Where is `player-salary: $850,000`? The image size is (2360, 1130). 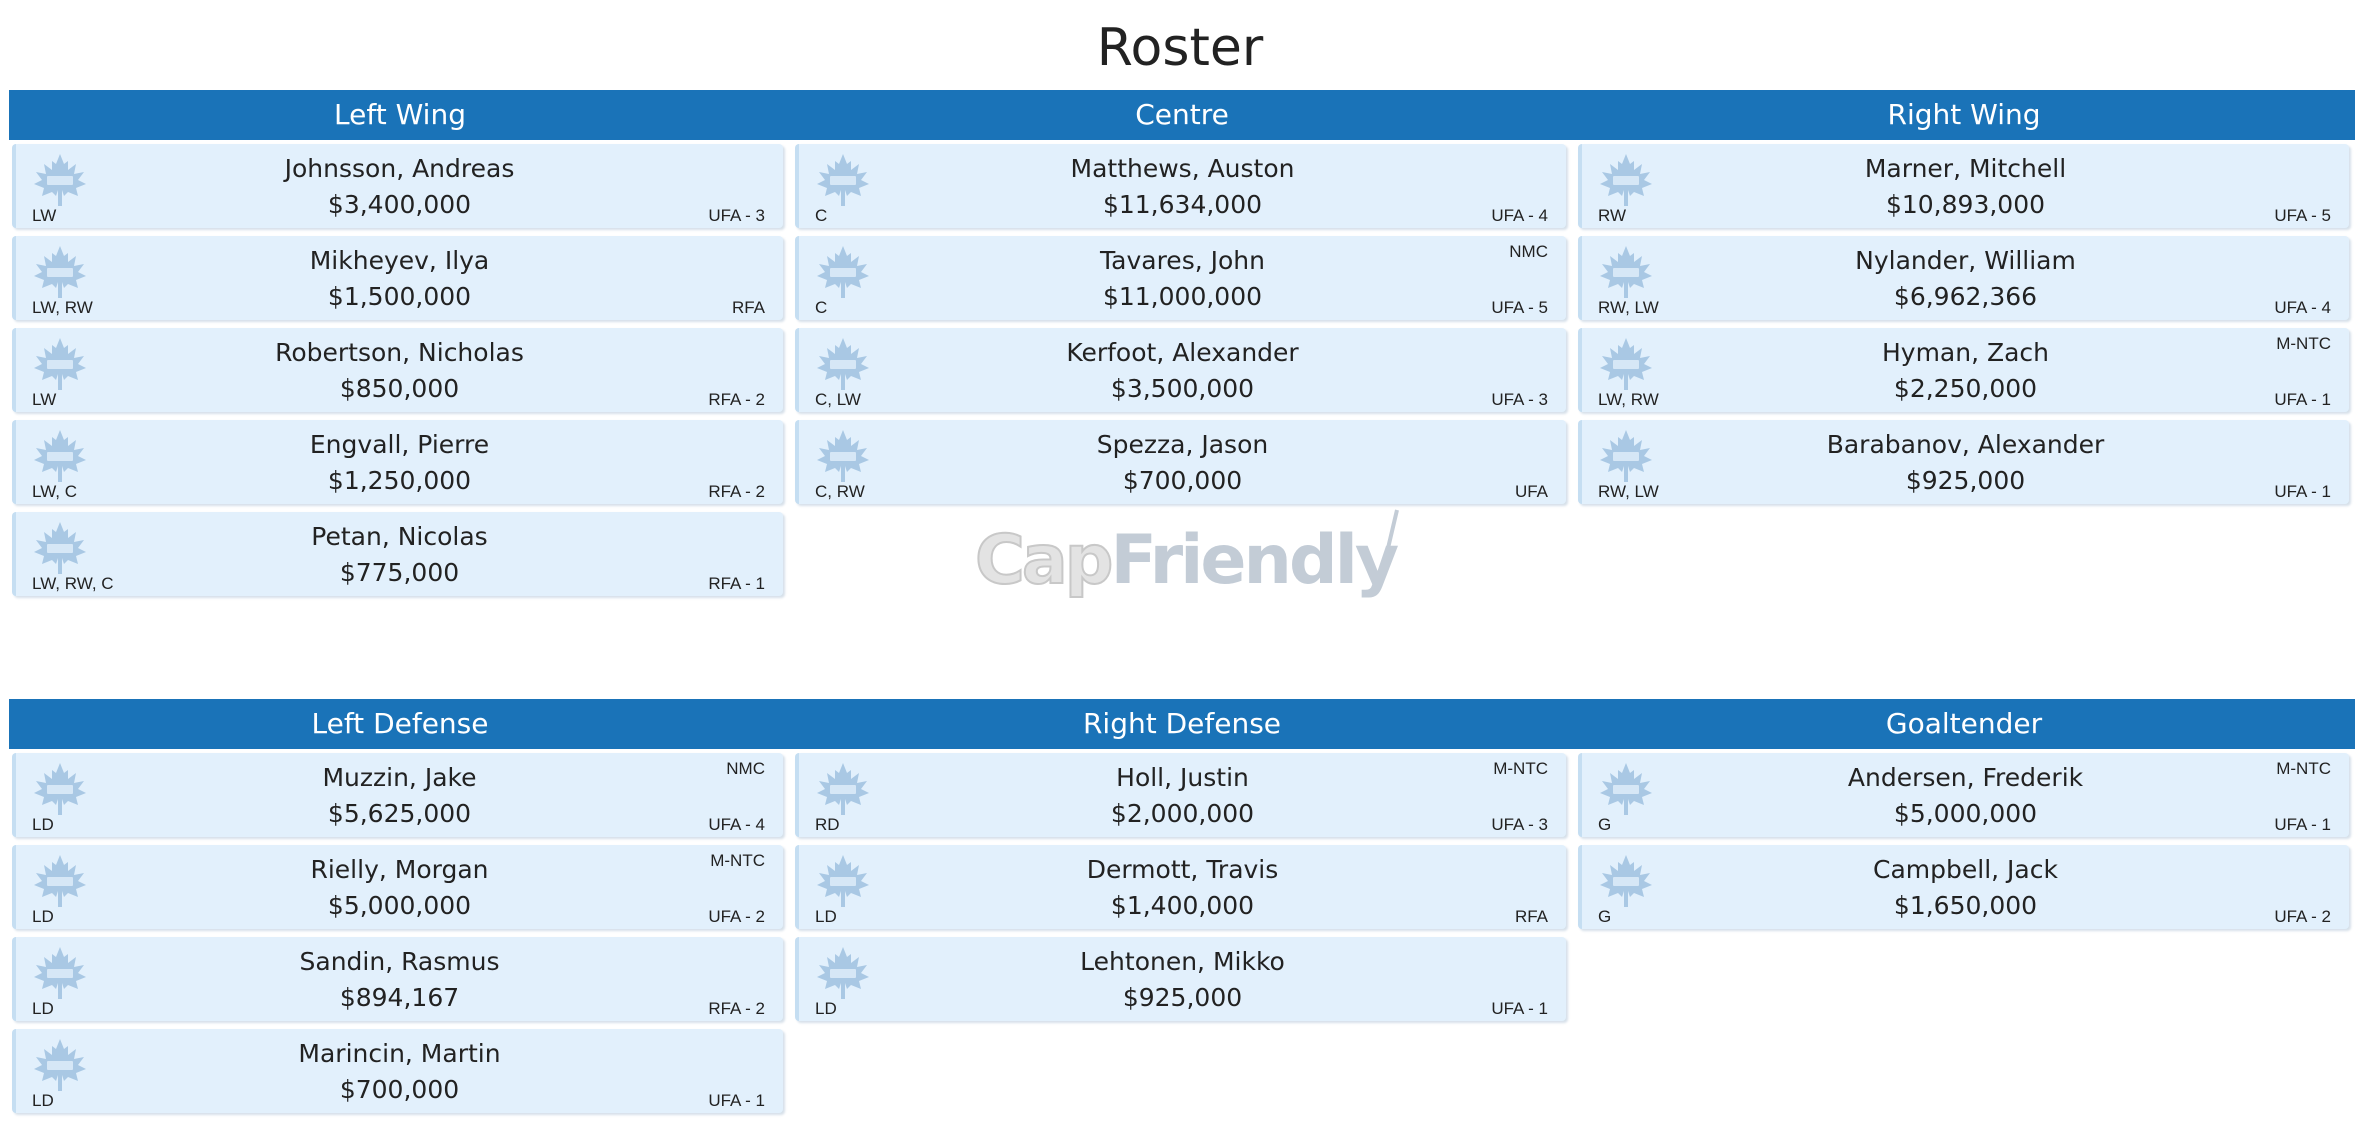
player-salary: $850,000 is located at coordinates (399, 388).